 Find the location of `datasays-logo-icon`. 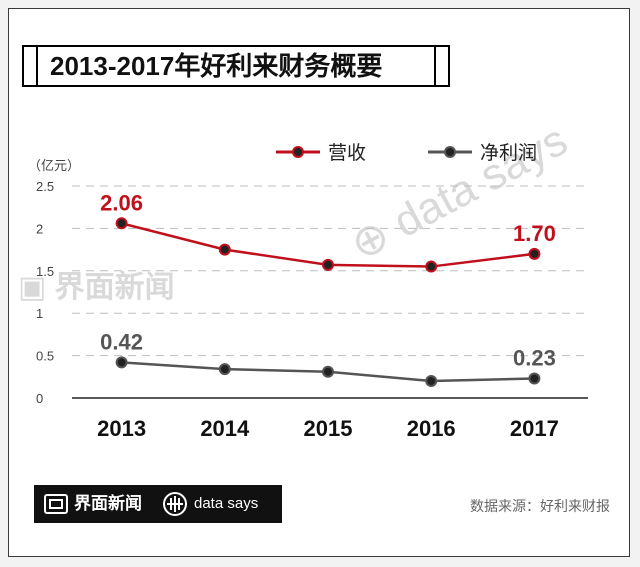

datasays-logo-icon is located at coordinates (175, 504).